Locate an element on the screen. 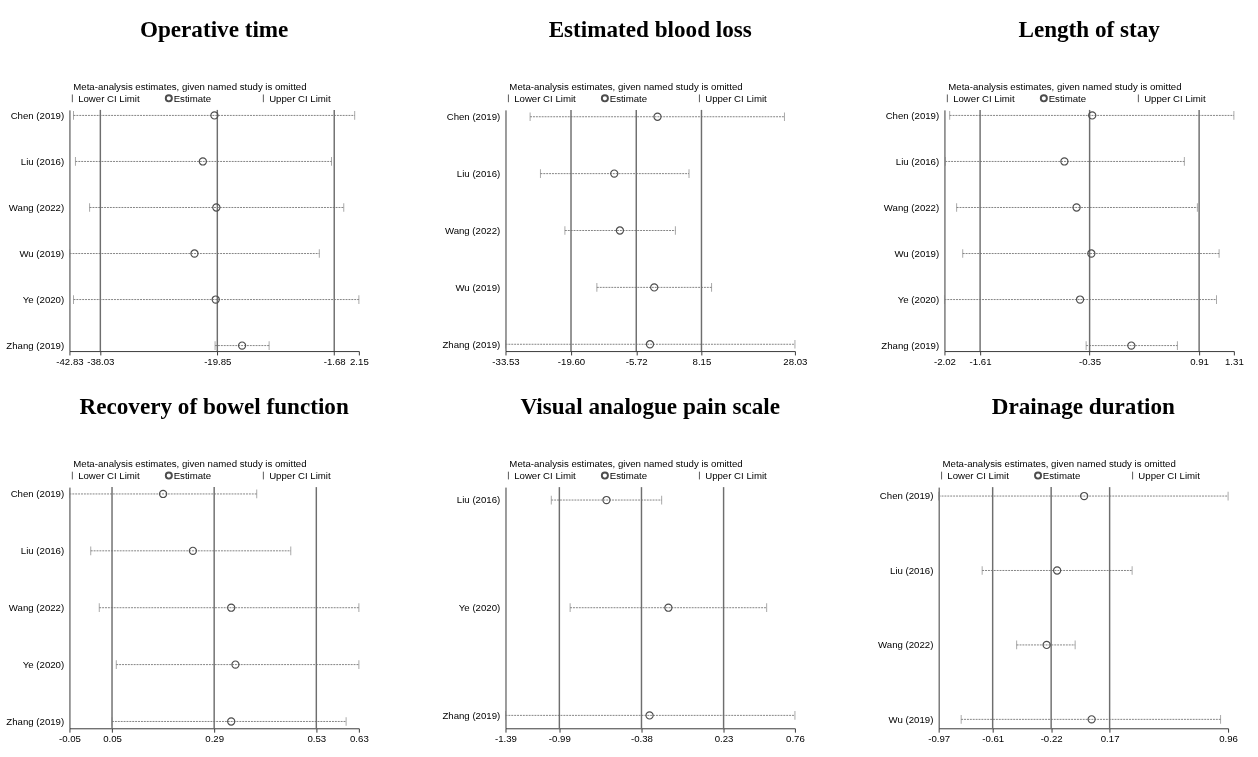  x-tick-label: -0.99 is located at coordinates (559, 739).